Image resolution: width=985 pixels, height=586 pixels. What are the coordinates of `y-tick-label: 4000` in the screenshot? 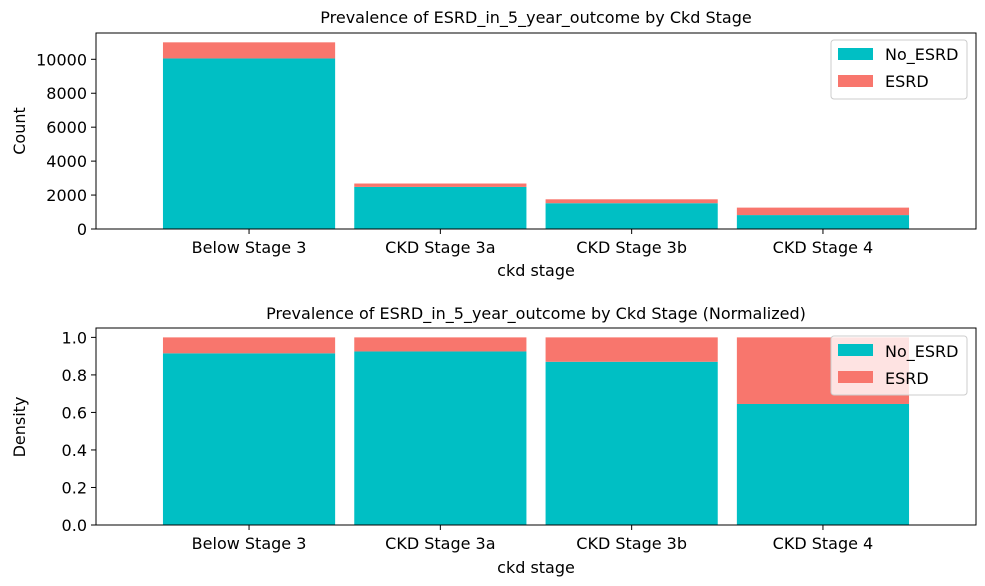 It's located at (66, 161).